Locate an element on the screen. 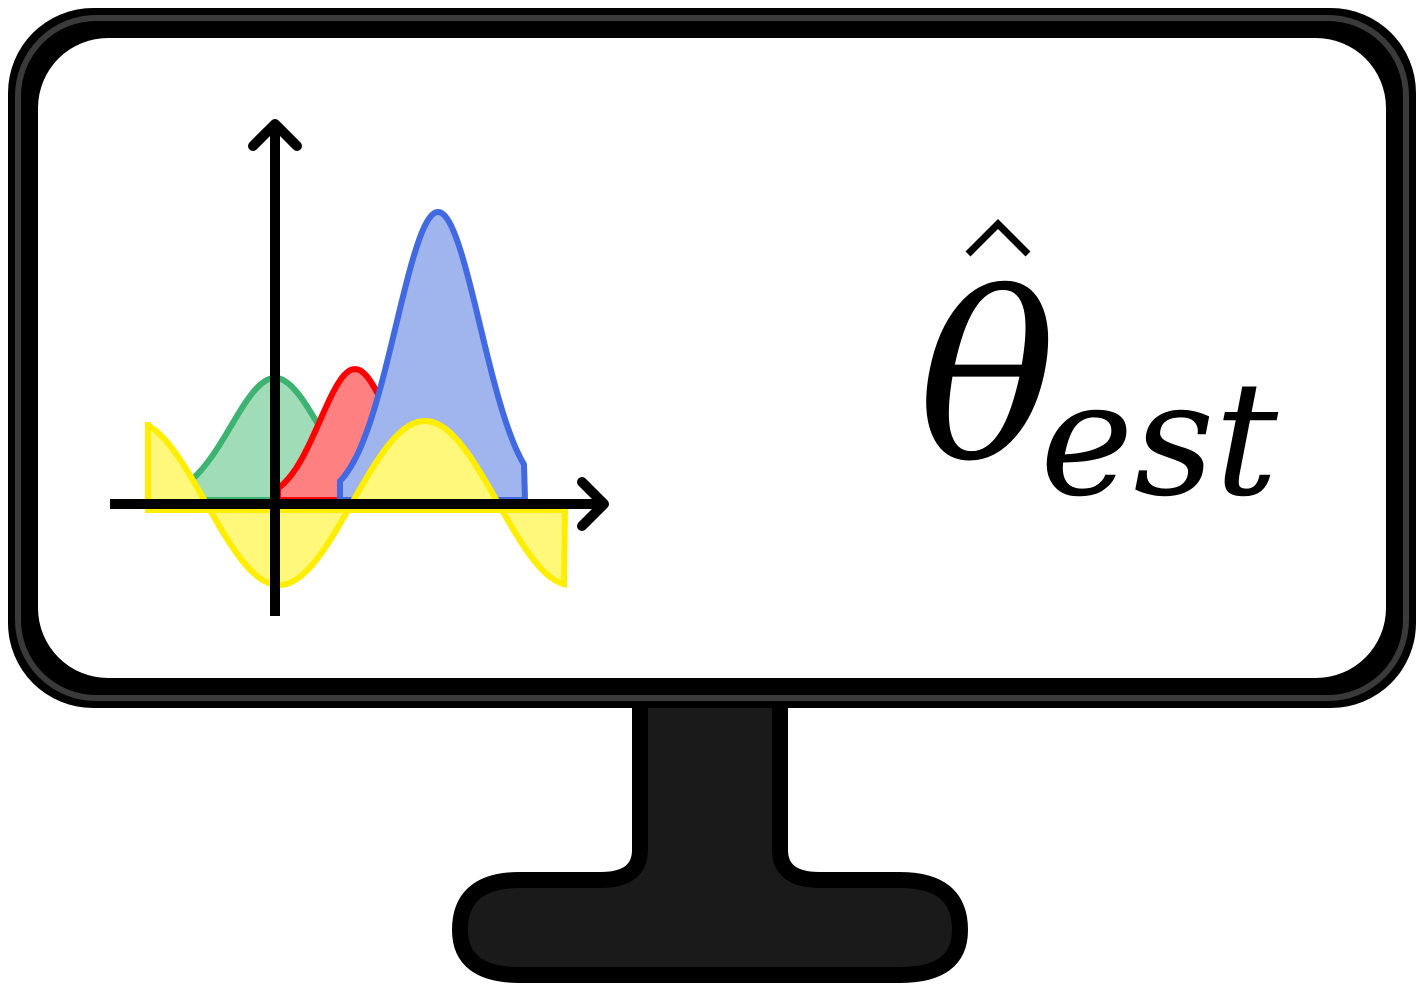 The width and height of the screenshot is (1424, 988). estimator-label: θ est is located at coordinates (1098, 375).